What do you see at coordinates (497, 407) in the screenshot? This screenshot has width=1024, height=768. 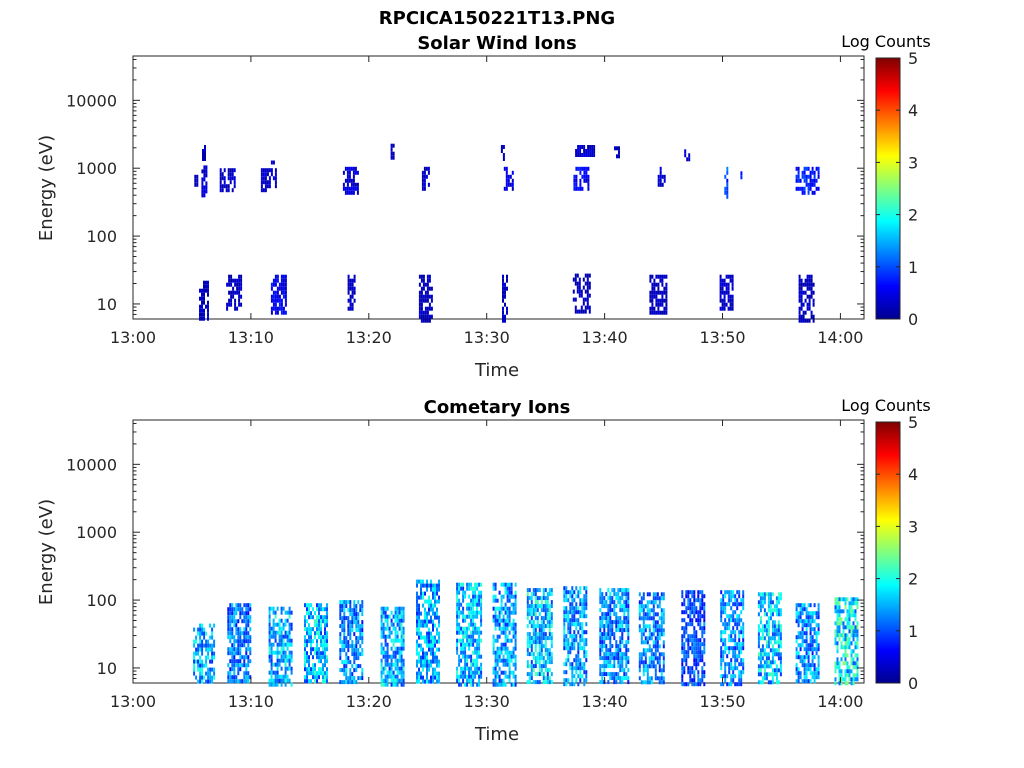 I see `chart-title: Cometary Ions` at bounding box center [497, 407].